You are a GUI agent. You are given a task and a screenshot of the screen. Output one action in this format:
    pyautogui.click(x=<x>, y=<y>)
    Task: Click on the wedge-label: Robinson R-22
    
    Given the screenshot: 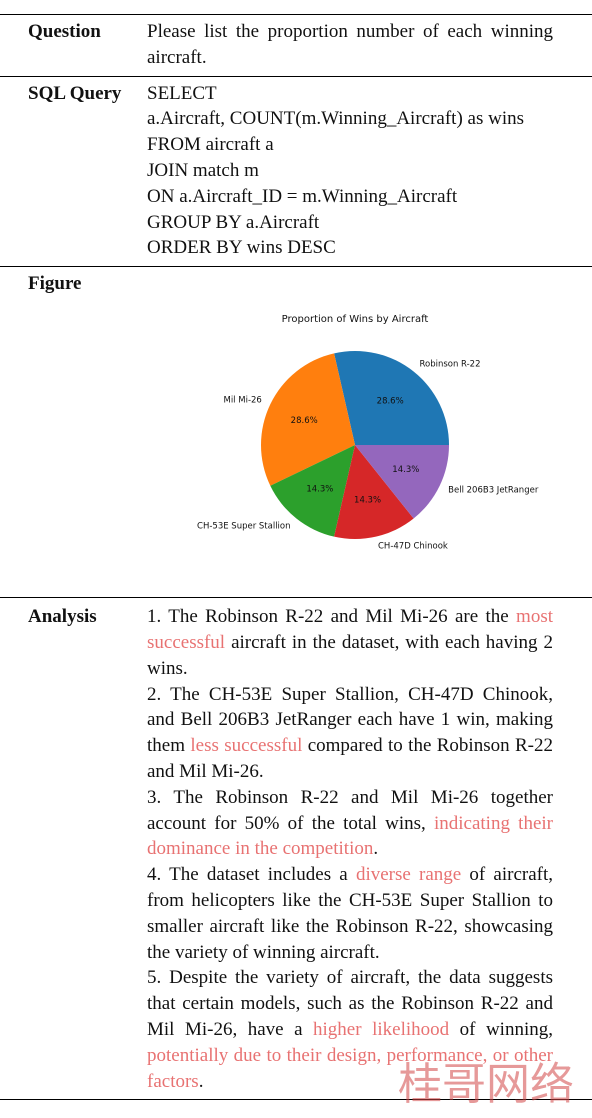 What is the action you would take?
    pyautogui.click(x=449, y=365)
    